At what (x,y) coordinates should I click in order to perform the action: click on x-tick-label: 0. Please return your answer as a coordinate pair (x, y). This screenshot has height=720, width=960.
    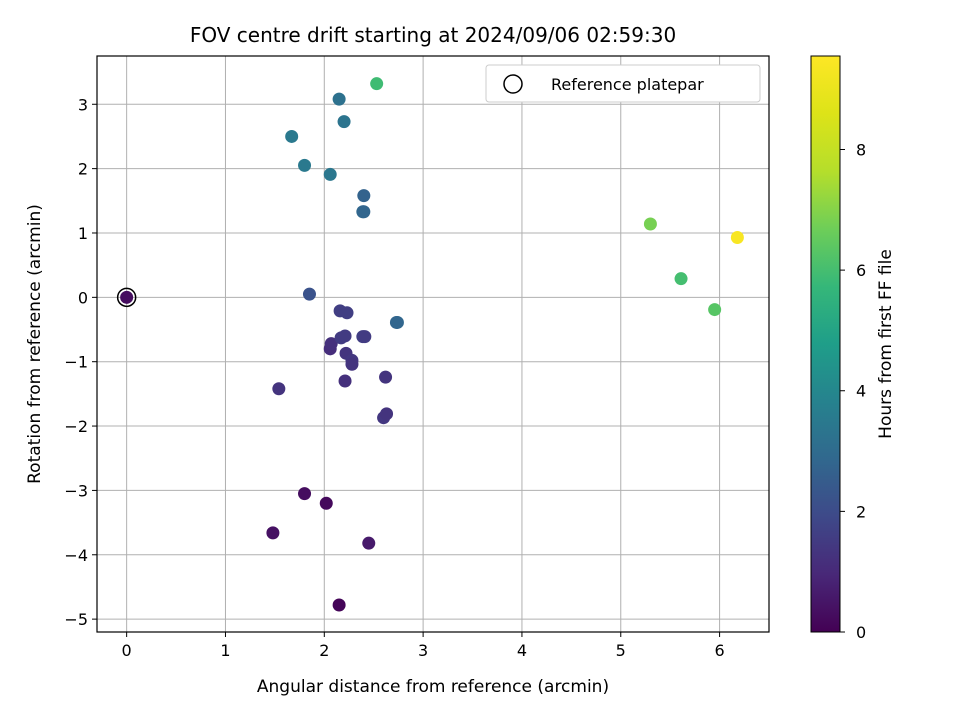
    Looking at the image, I should click on (127, 650).